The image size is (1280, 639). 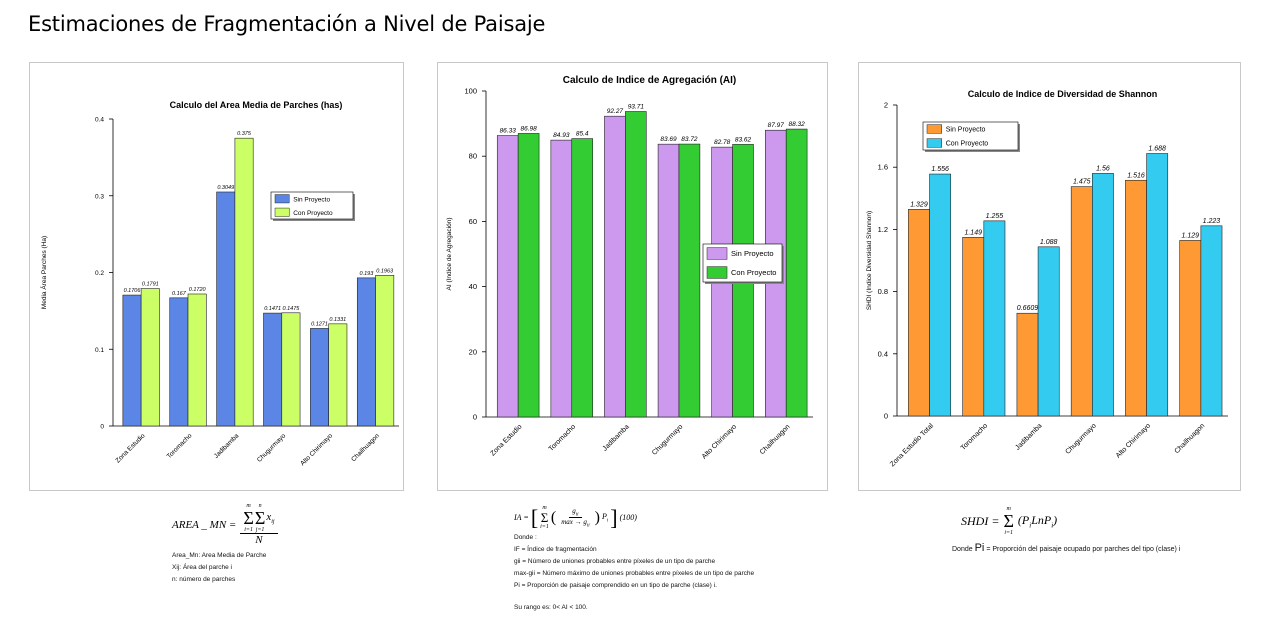 What do you see at coordinates (204, 524) in the screenshot?
I see `area-equation-lhs: AREA _ MN =` at bounding box center [204, 524].